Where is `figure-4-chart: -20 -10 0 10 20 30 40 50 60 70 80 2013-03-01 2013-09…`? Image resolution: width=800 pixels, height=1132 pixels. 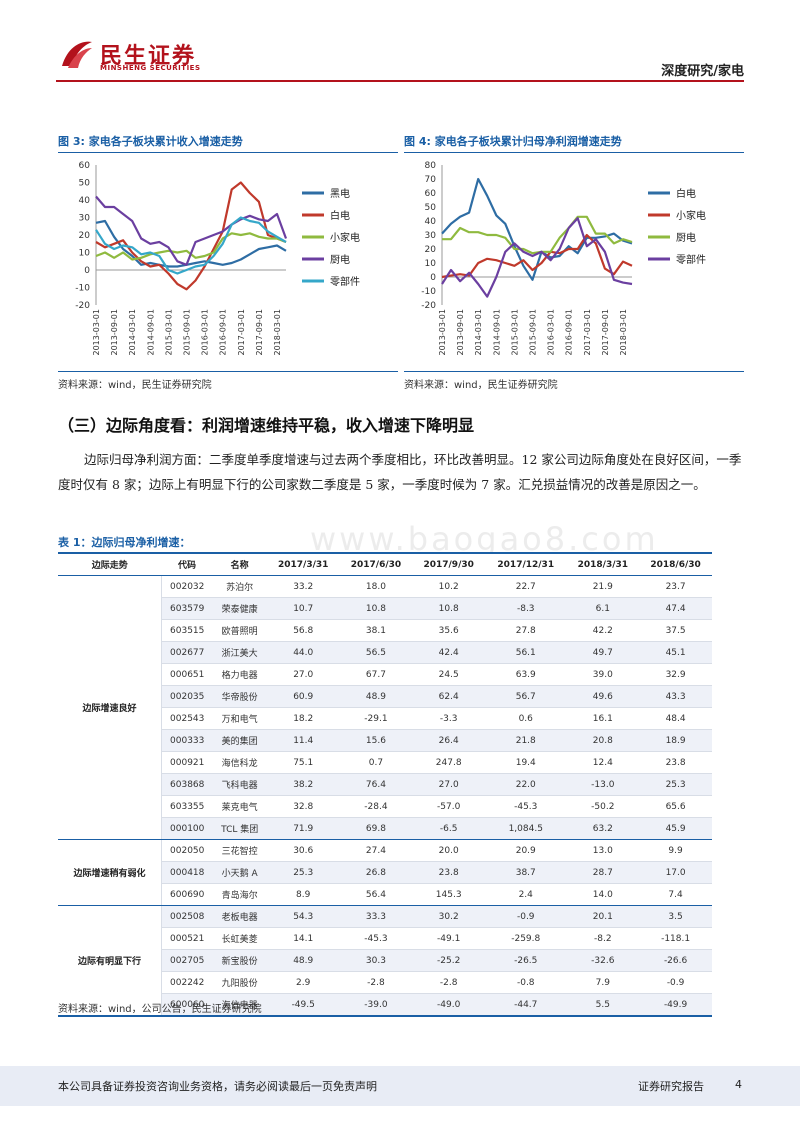 figure-4-chart: -20 -10 0 10 20 30 40 50 60 70 80 2013-03-01 2013-09… is located at coordinates (563, 258).